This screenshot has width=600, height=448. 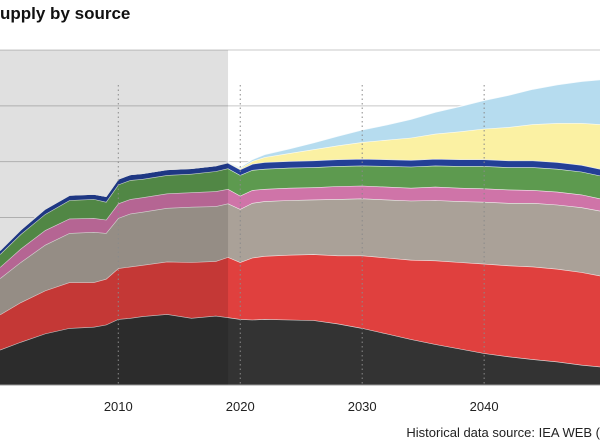 I want to click on x-tick-label: 2010, so click(x=118, y=406).